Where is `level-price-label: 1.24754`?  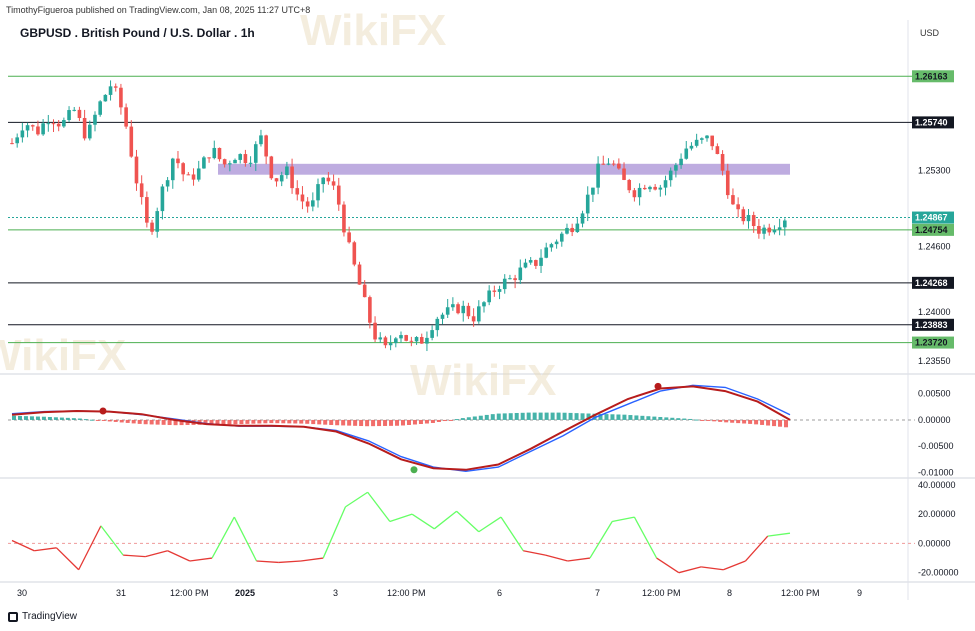
level-price-label: 1.24754 is located at coordinates (931, 230).